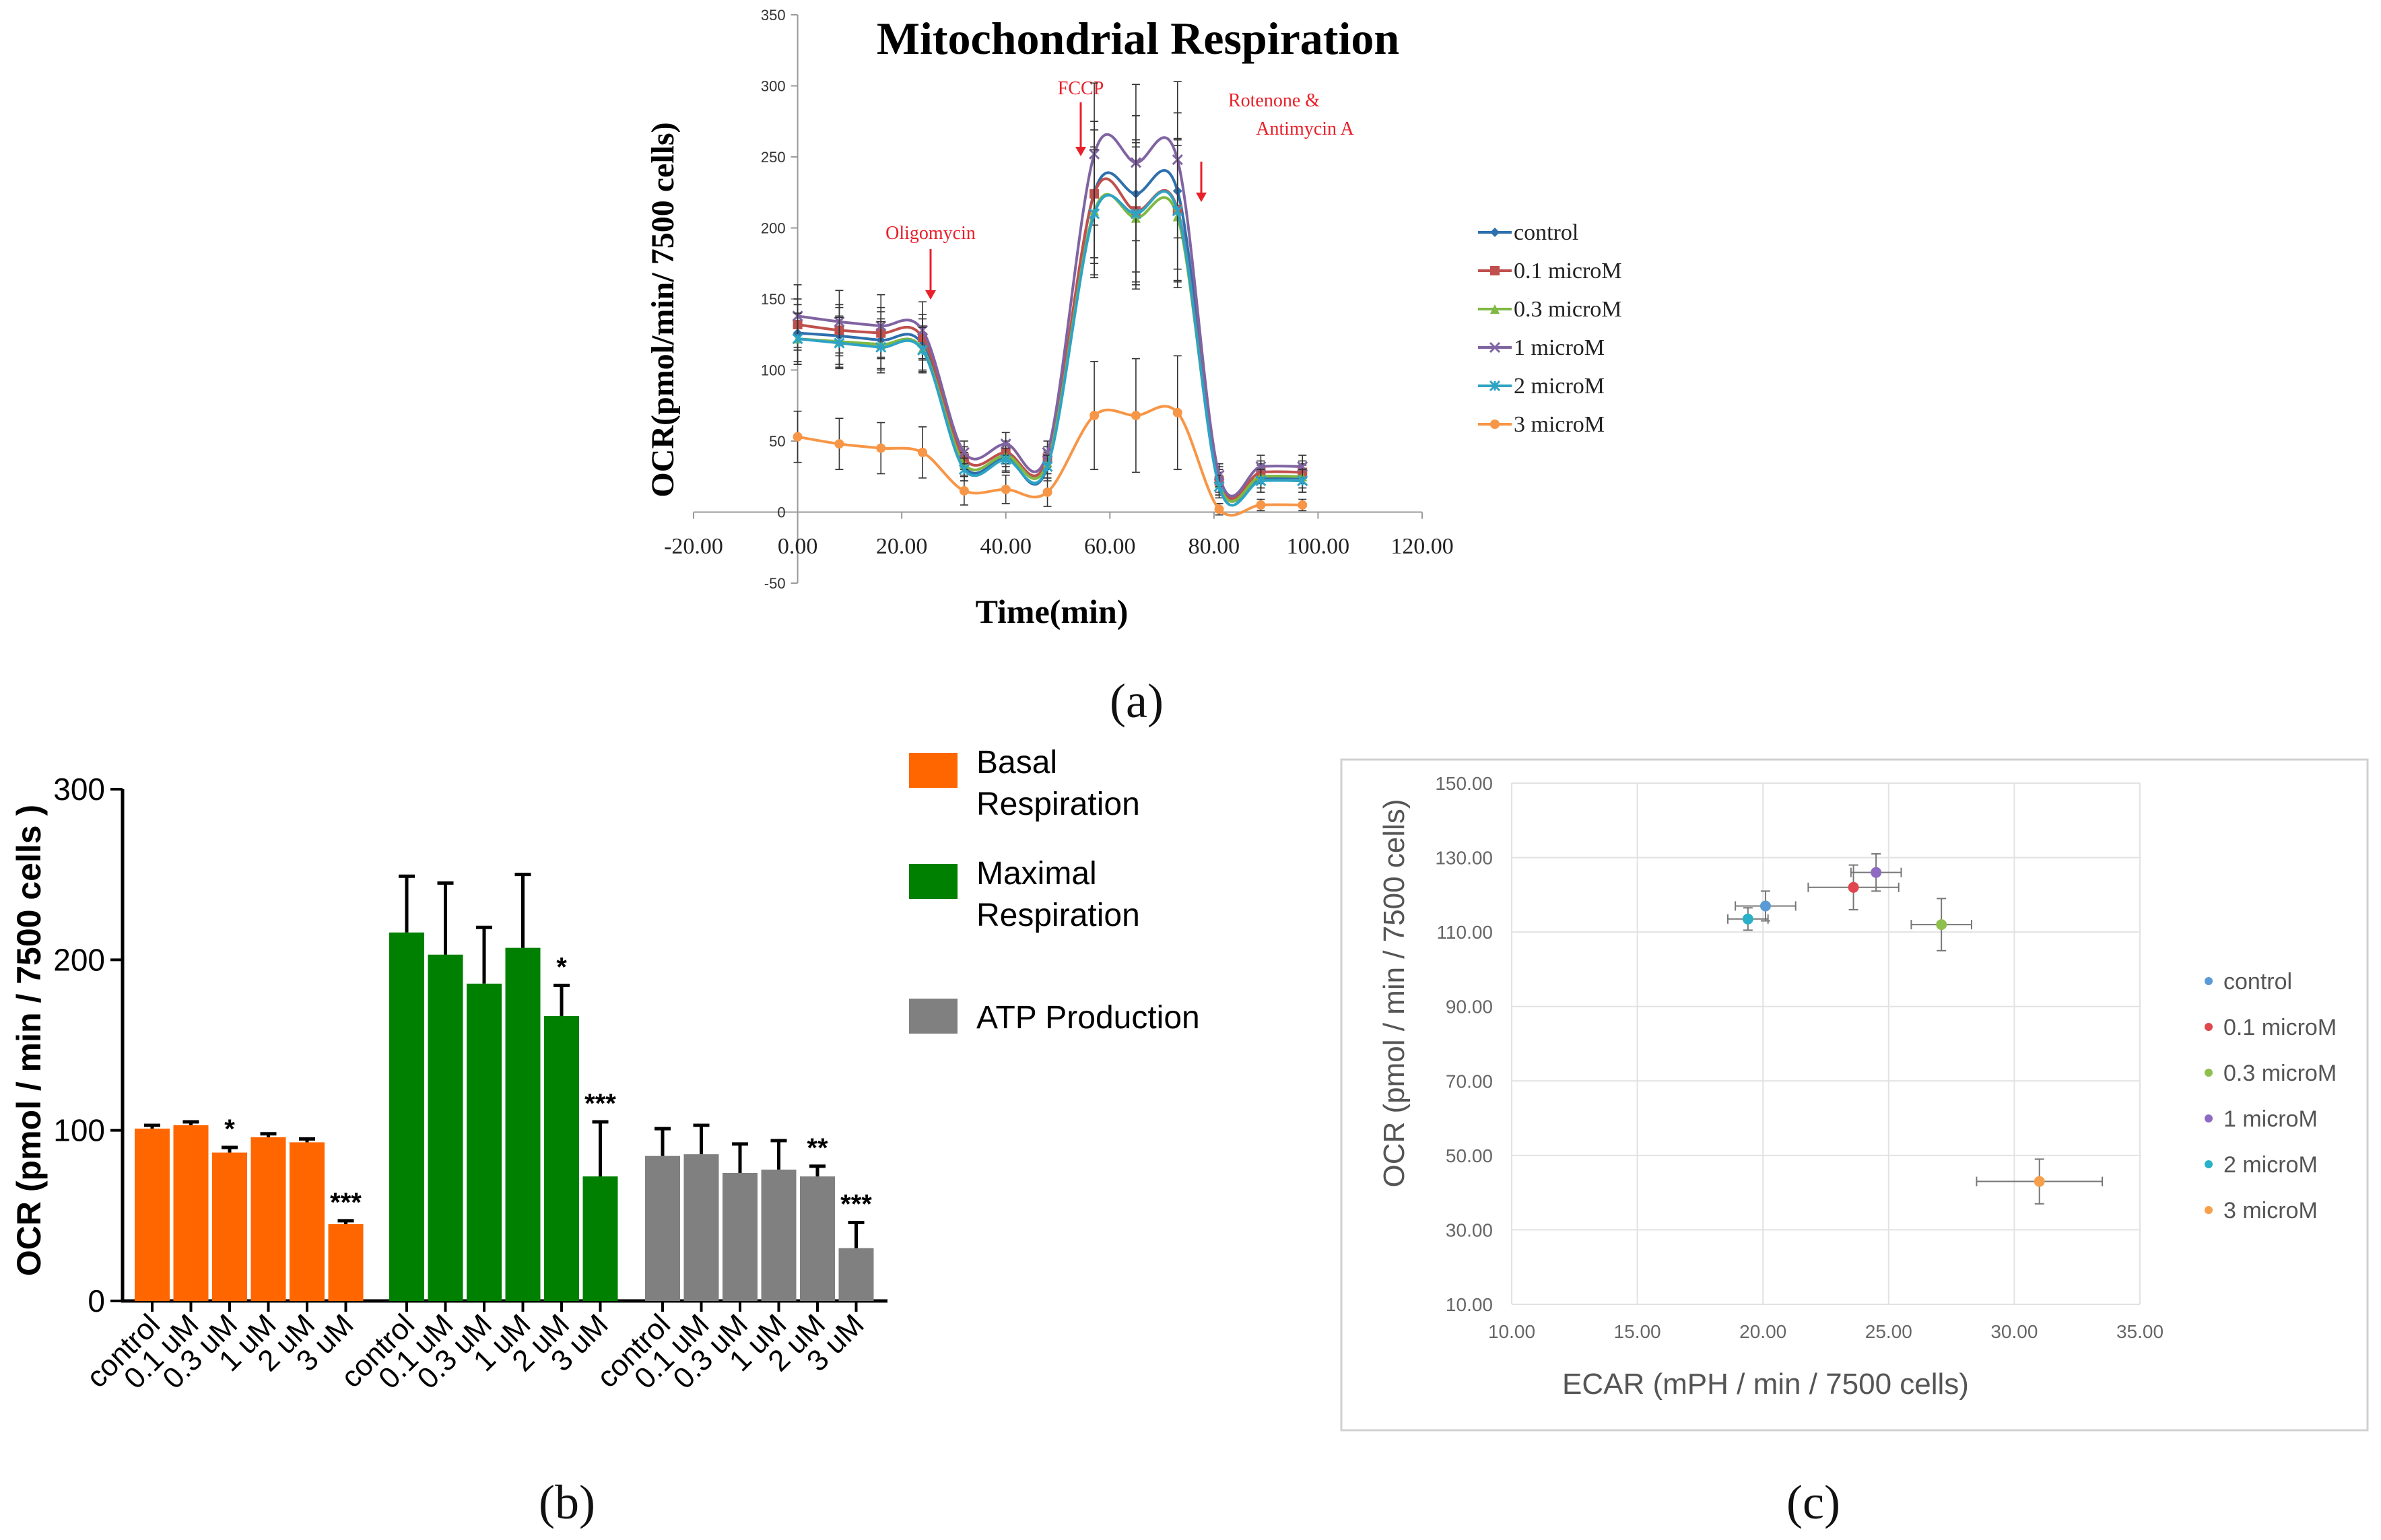 The image size is (2381, 1540). I want to click on chart-a-annotation-4: Antimycin A, so click(1305, 129).